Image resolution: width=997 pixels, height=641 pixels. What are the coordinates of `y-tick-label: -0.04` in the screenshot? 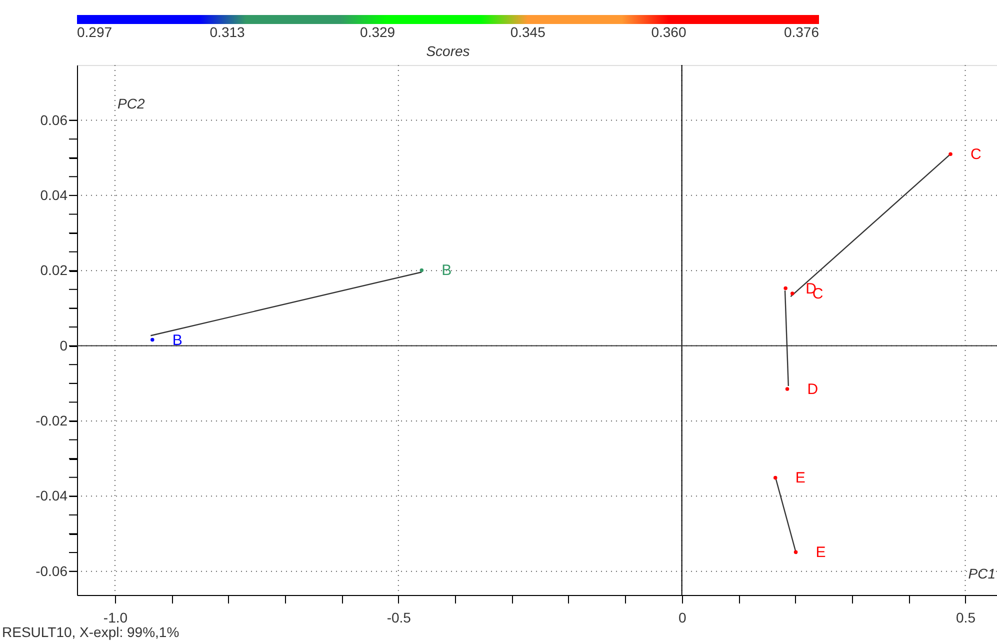 It's located at (52, 496).